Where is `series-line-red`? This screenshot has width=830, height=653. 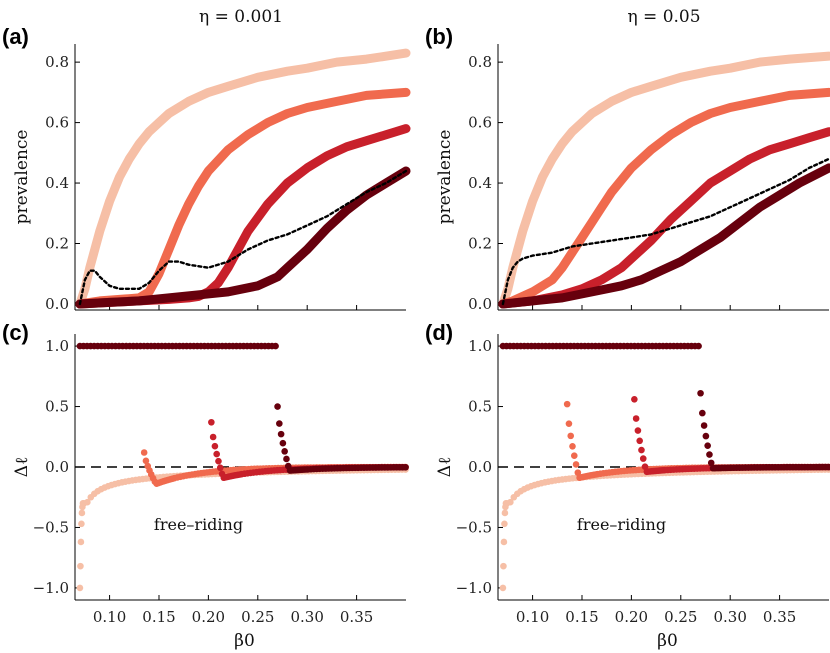
series-line-red is located at coordinates (664, 218).